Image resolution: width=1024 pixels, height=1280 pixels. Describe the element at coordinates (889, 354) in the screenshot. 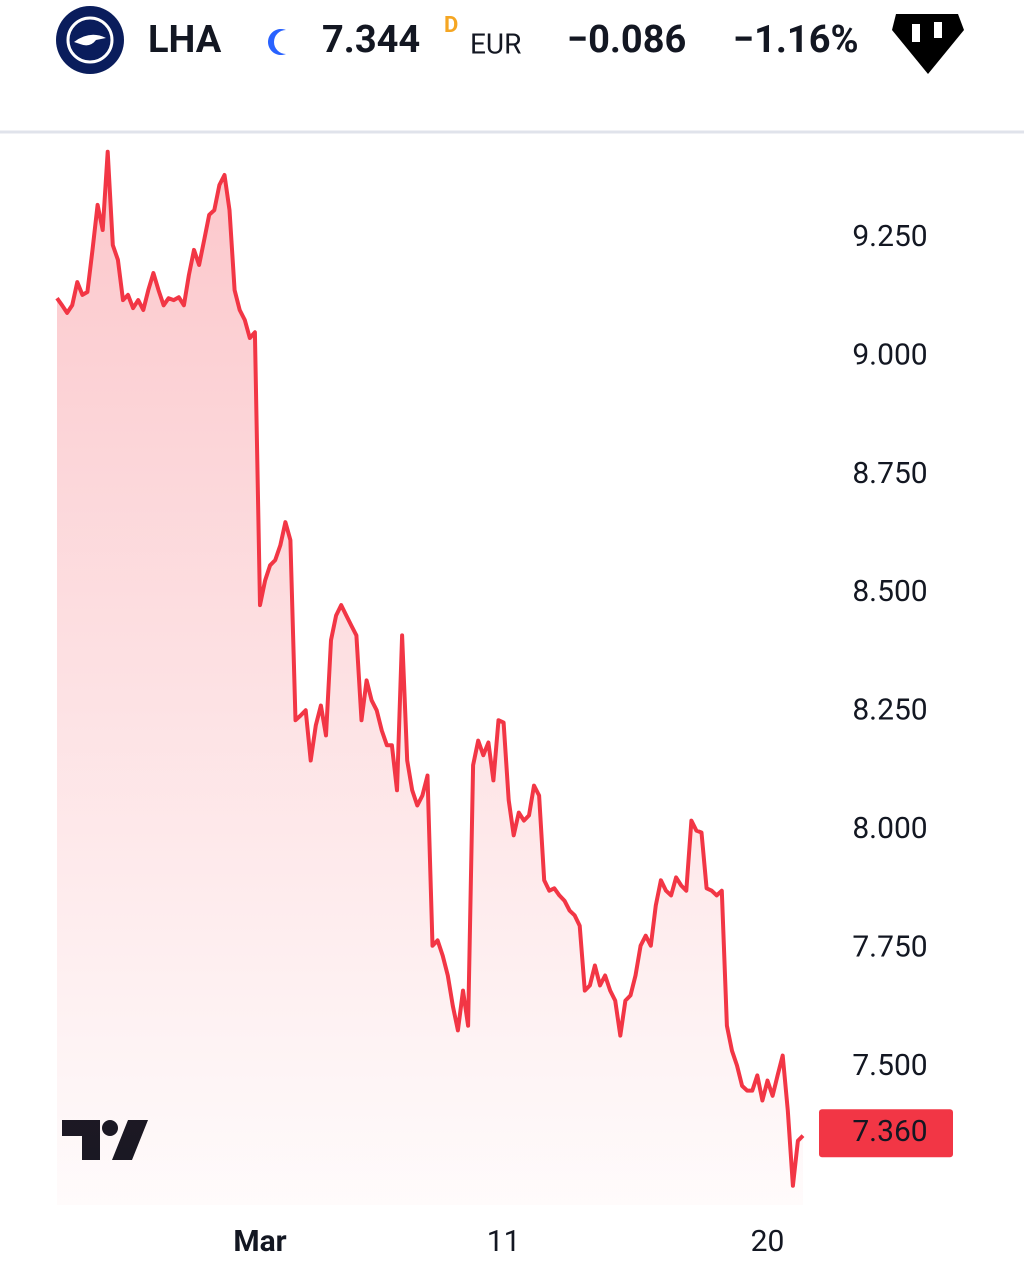

I see `y-tick-label: 9.000` at that location.